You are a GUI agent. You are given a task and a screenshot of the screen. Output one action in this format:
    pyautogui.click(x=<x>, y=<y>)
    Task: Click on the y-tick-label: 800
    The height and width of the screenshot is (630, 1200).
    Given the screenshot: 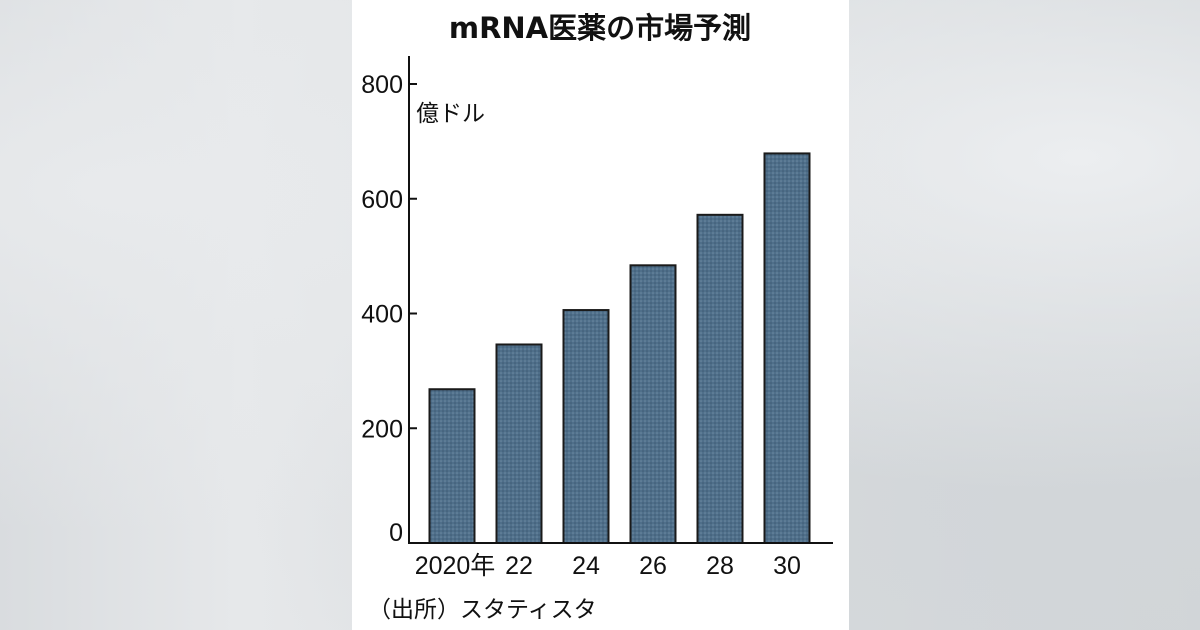 What is the action you would take?
    pyautogui.click(x=382, y=85)
    